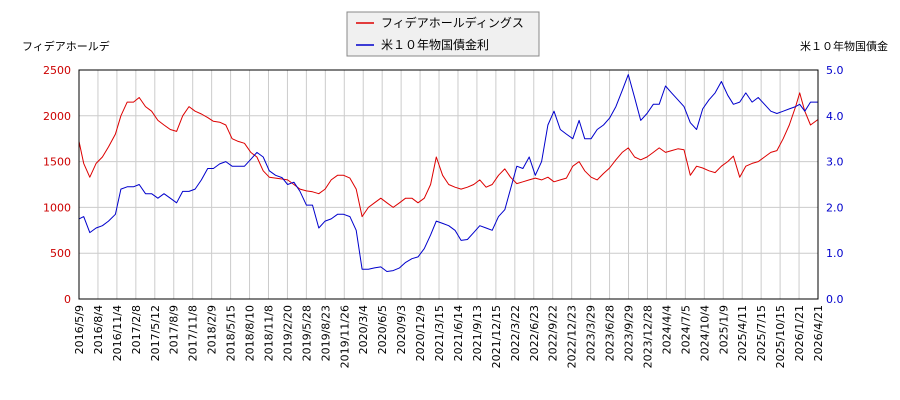 Image resolution: width=900 pixels, height=400 pixels. Describe the element at coordinates (629, 333) in the screenshot. I see `x-tick-label: 2023/9/29` at that location.